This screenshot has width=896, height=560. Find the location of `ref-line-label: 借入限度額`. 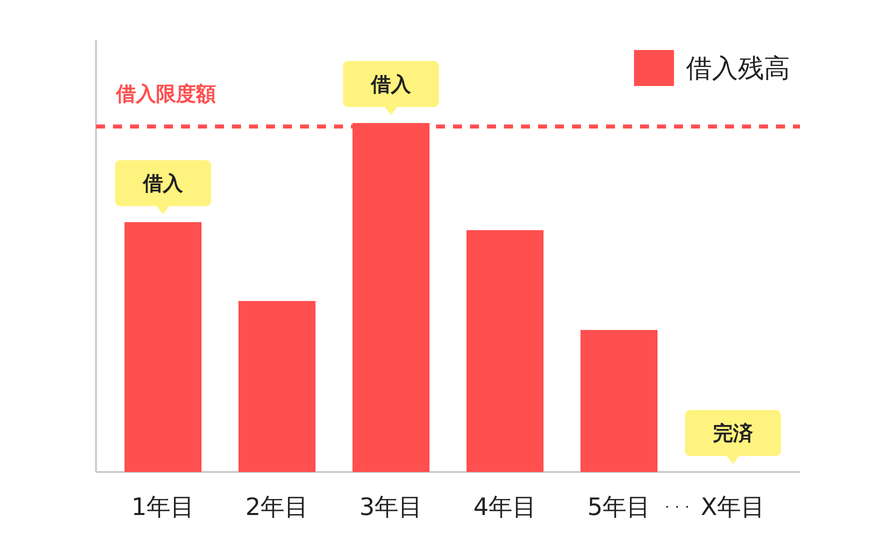

ref-line-label: 借入限度額 is located at coordinates (165, 93).